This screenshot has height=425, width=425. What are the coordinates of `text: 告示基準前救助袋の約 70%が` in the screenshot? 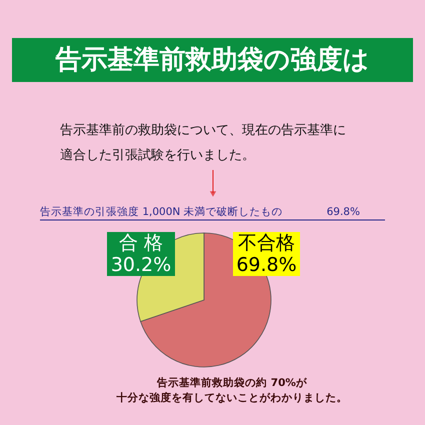 It's located at (232, 382).